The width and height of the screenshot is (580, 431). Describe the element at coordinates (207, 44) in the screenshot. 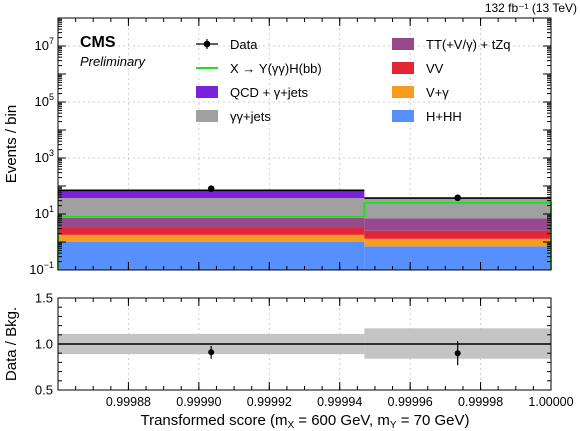

I see `legend-marker` at that location.